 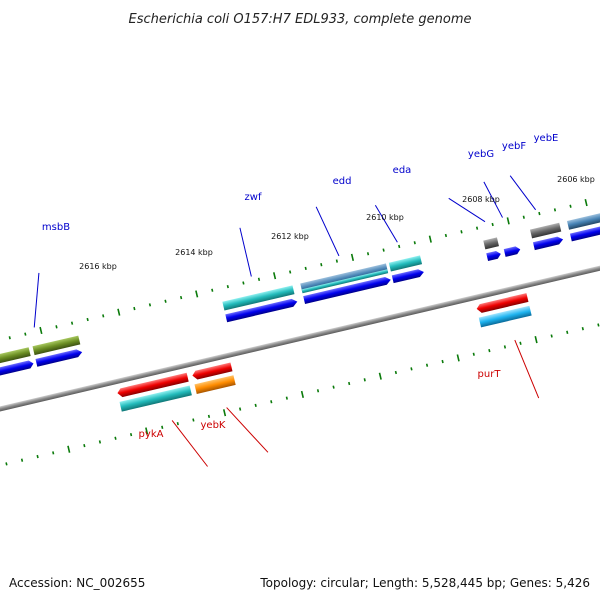 What do you see at coordinates (546, 230) in the screenshot?
I see `yebE-feature` at bounding box center [546, 230].